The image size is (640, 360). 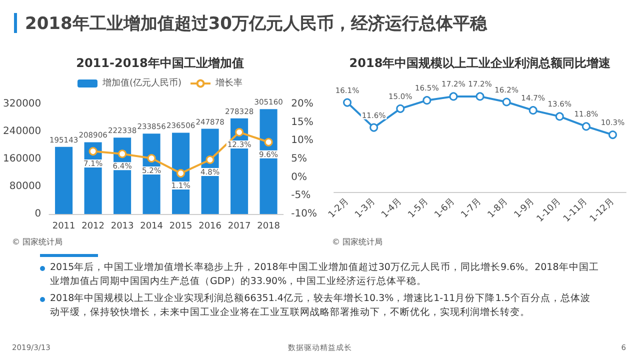 I want to click on y-tick-label: 240000, so click(x=22, y=131).